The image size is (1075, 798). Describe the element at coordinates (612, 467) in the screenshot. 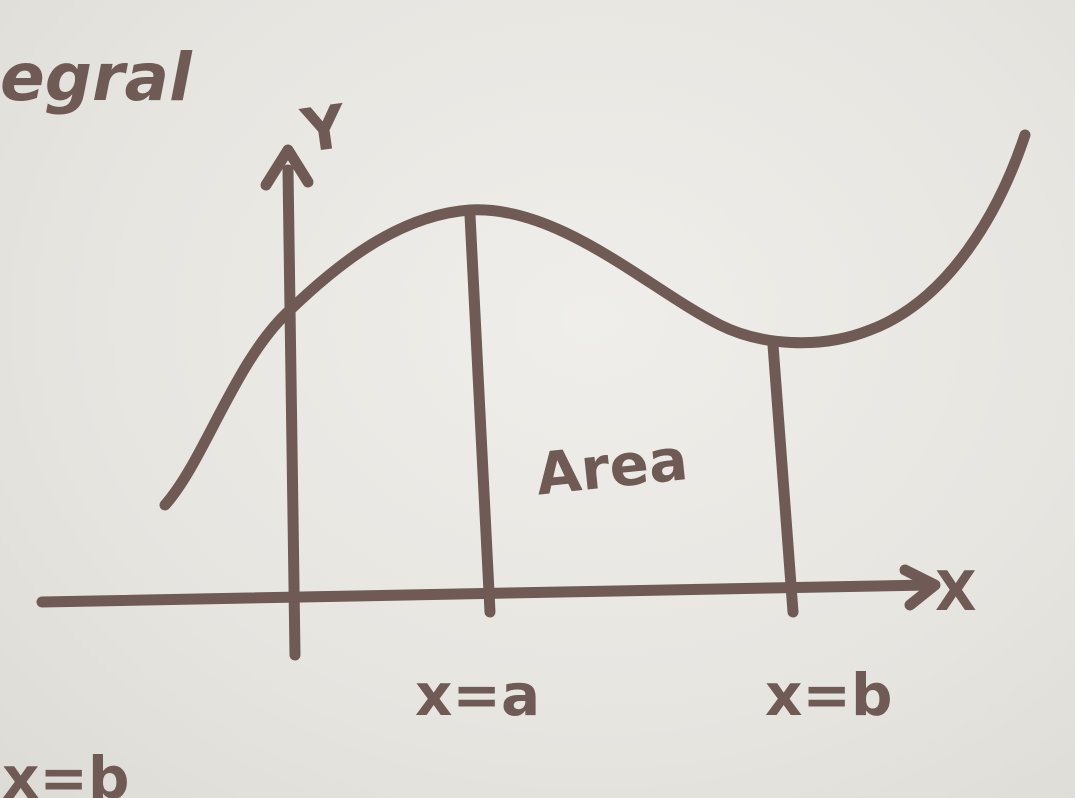

I see `area-label: Area` at that location.